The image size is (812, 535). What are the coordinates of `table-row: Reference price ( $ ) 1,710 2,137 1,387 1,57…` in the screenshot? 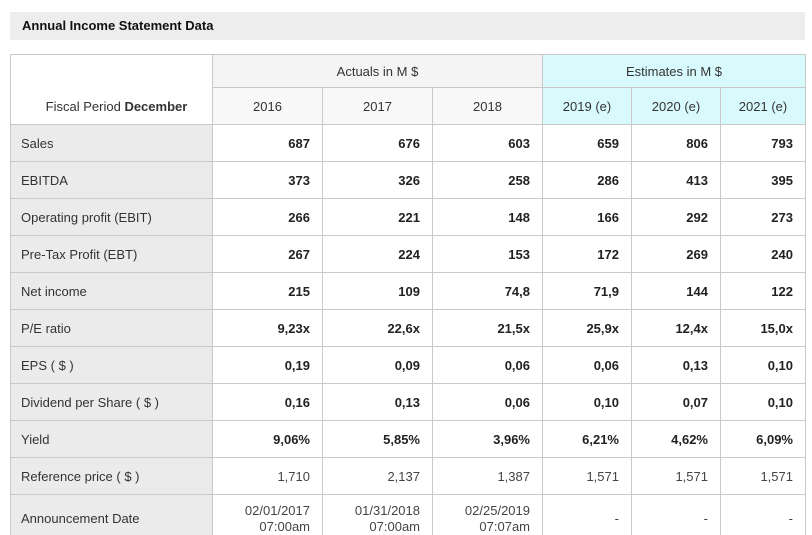 It's located at (408, 476).